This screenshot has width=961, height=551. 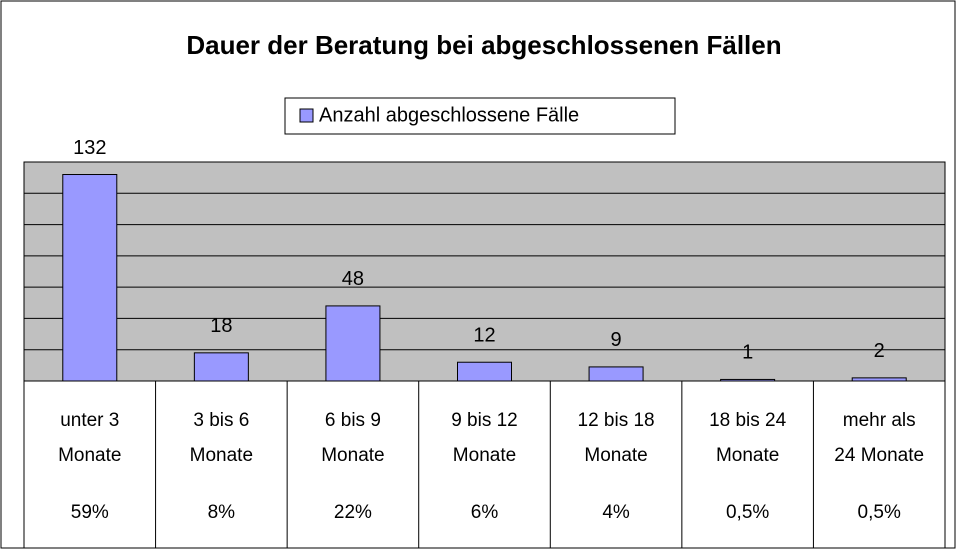 What do you see at coordinates (89, 512) in the screenshot?
I see `percent-label: 59%` at bounding box center [89, 512].